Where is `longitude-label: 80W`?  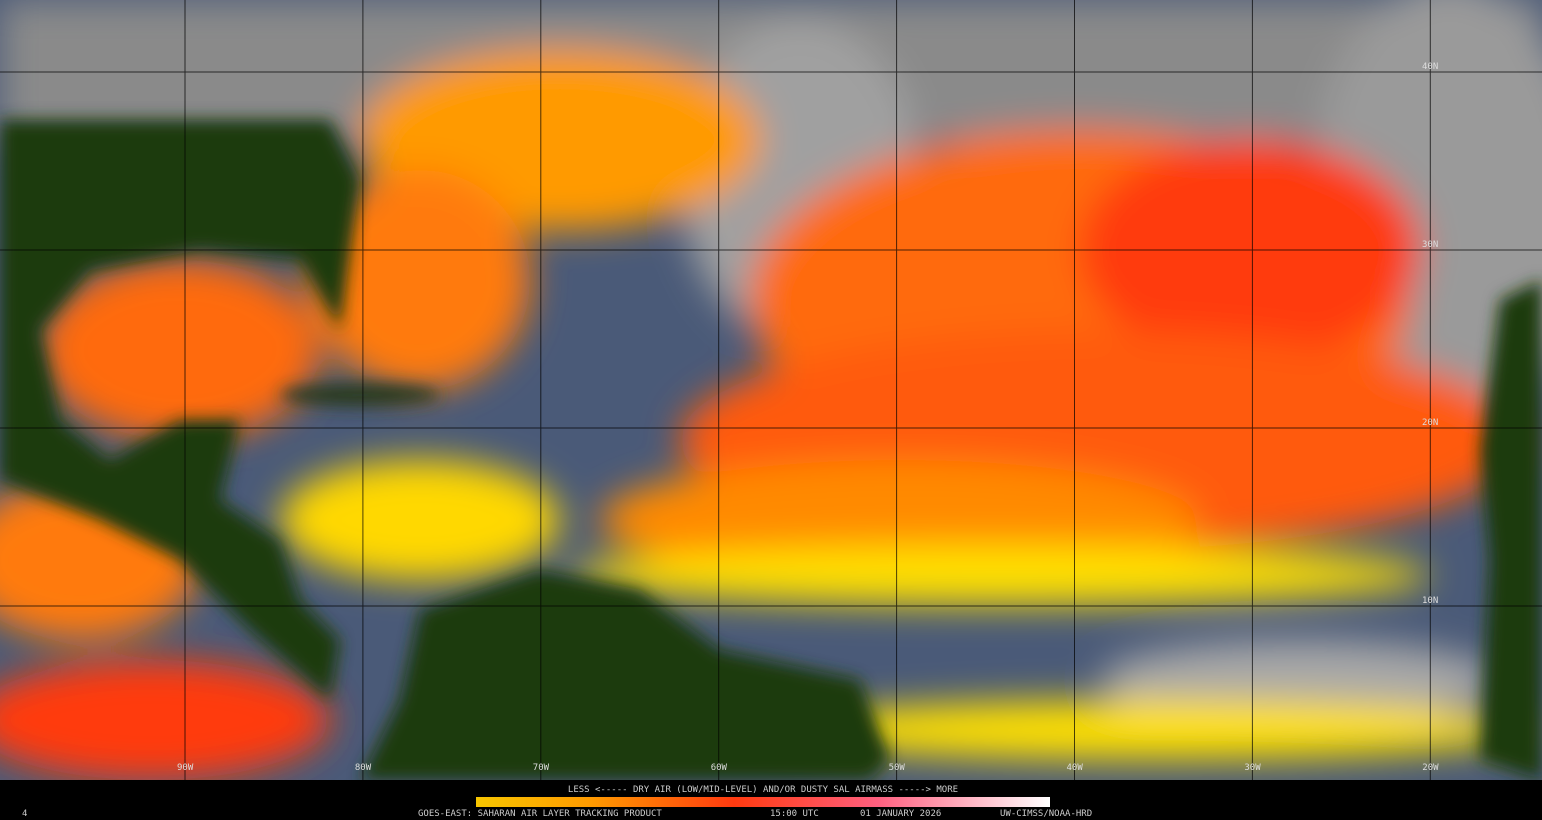
longitude-label: 80W is located at coordinates (363, 768).